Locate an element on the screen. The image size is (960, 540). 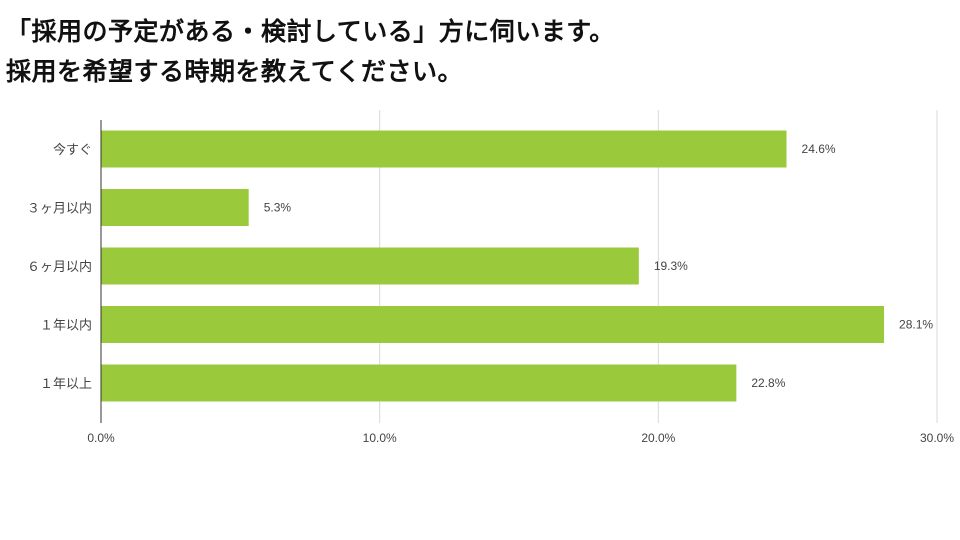
x-tick-label: 30.0% is located at coordinates (937, 438).